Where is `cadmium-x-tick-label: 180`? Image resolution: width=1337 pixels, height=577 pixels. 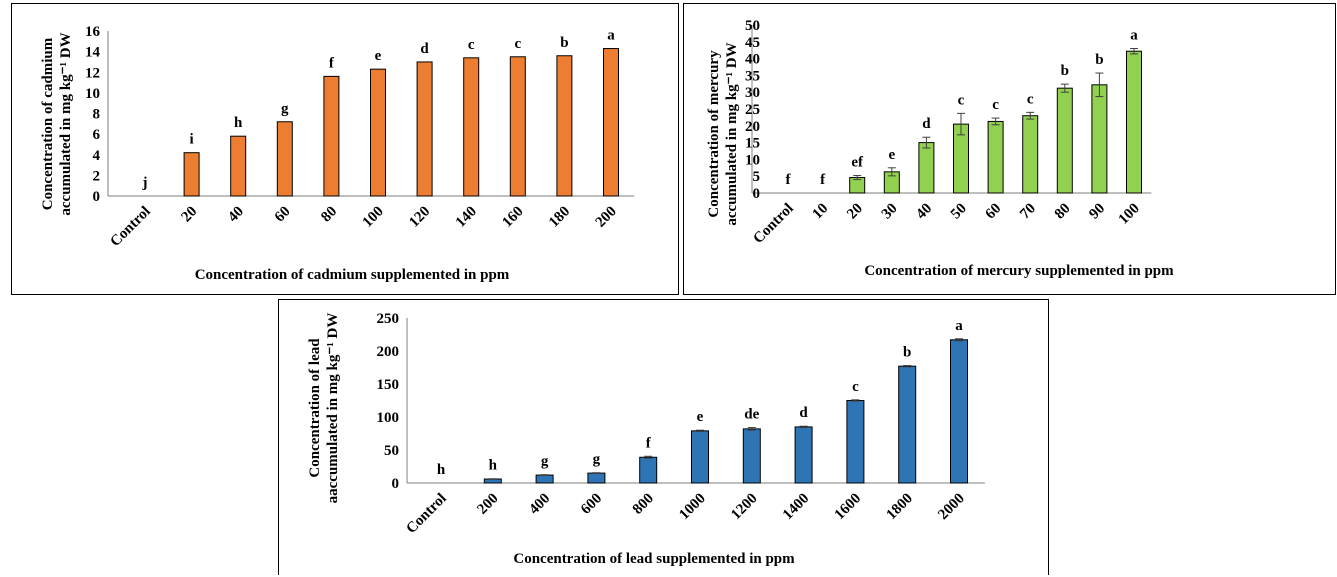 cadmium-x-tick-label: 180 is located at coordinates (559, 217).